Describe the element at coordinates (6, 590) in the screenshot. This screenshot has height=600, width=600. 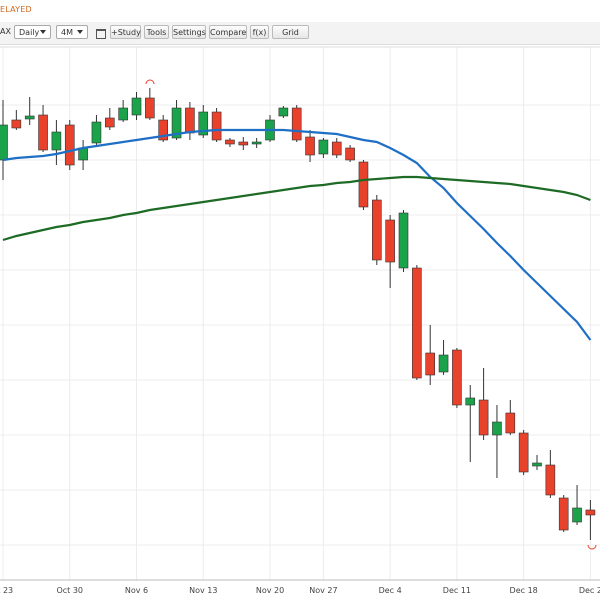
I see `x-tick-label: ct 23` at that location.